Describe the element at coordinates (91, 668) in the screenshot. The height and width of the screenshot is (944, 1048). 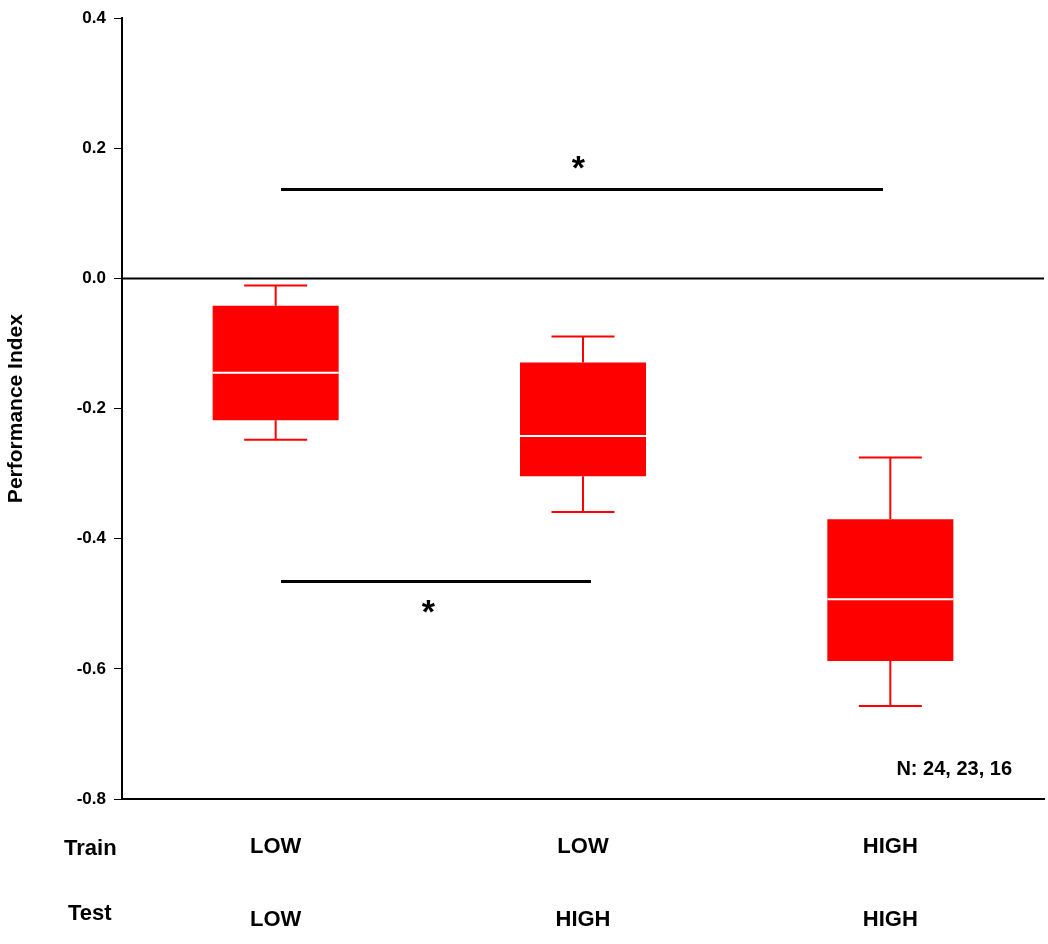
I see `y-tick-label: -0.6` at that location.